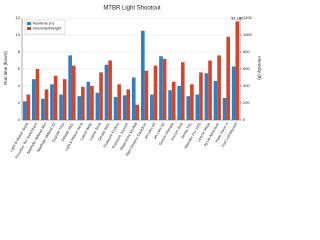 The height and width of the screenshot is (240, 320). What do you see at coordinates (237, 17) in the screenshot?
I see `value-label: $1,160` at bounding box center [237, 17].